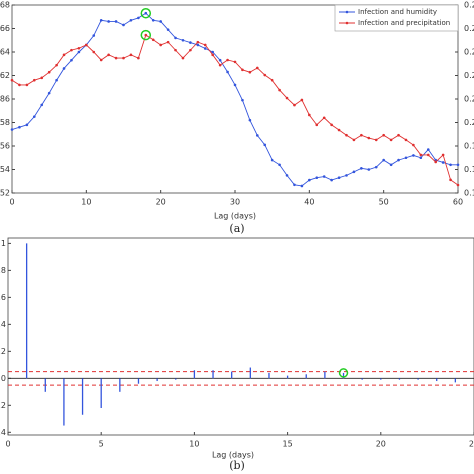 This screenshot has height=474, width=474. Describe the element at coordinates (5, 5) in the screenshot. I see `y-tick-label: 0.868` at that location.